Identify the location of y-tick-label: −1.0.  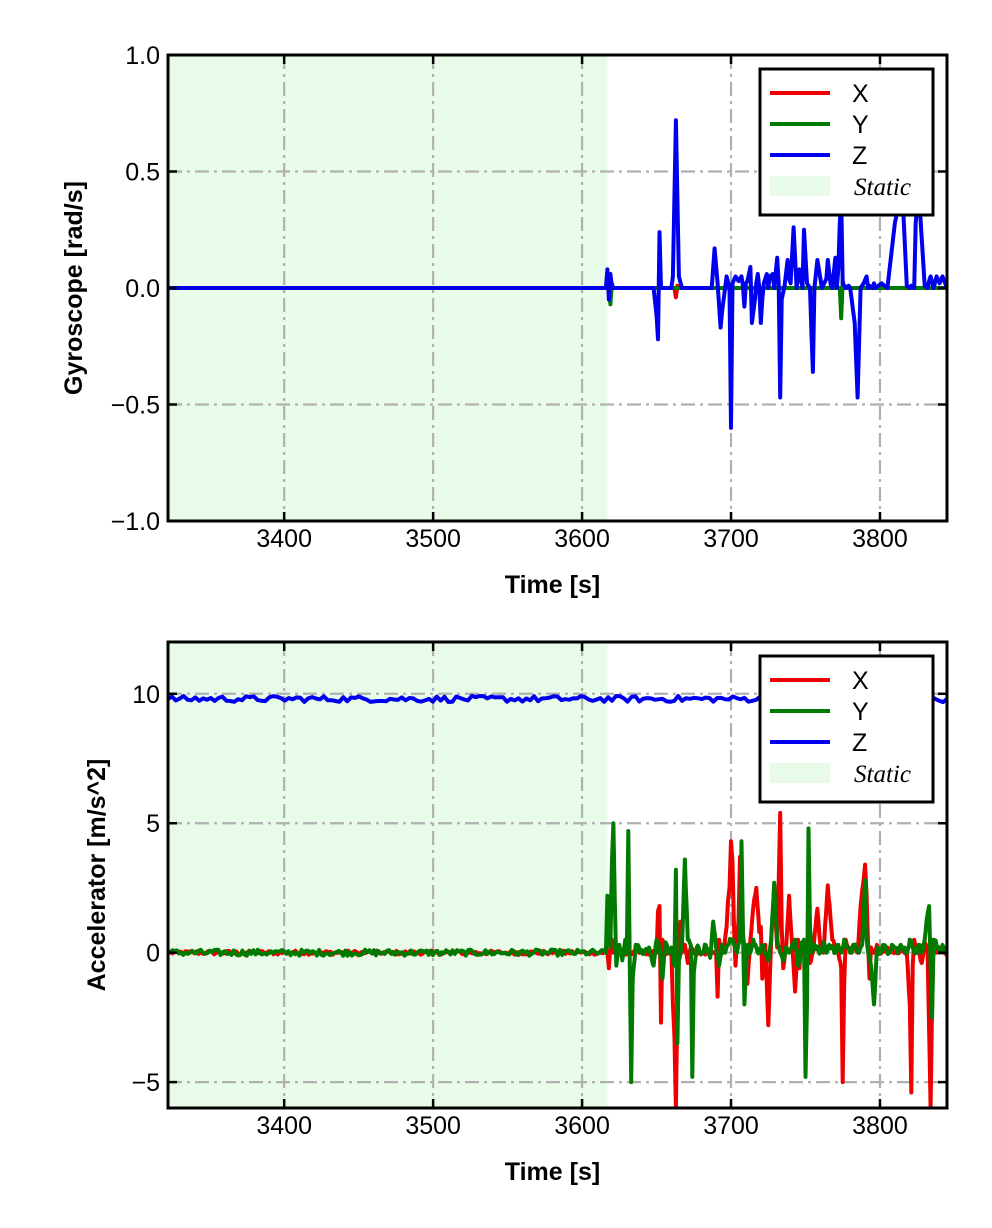
(135, 522).